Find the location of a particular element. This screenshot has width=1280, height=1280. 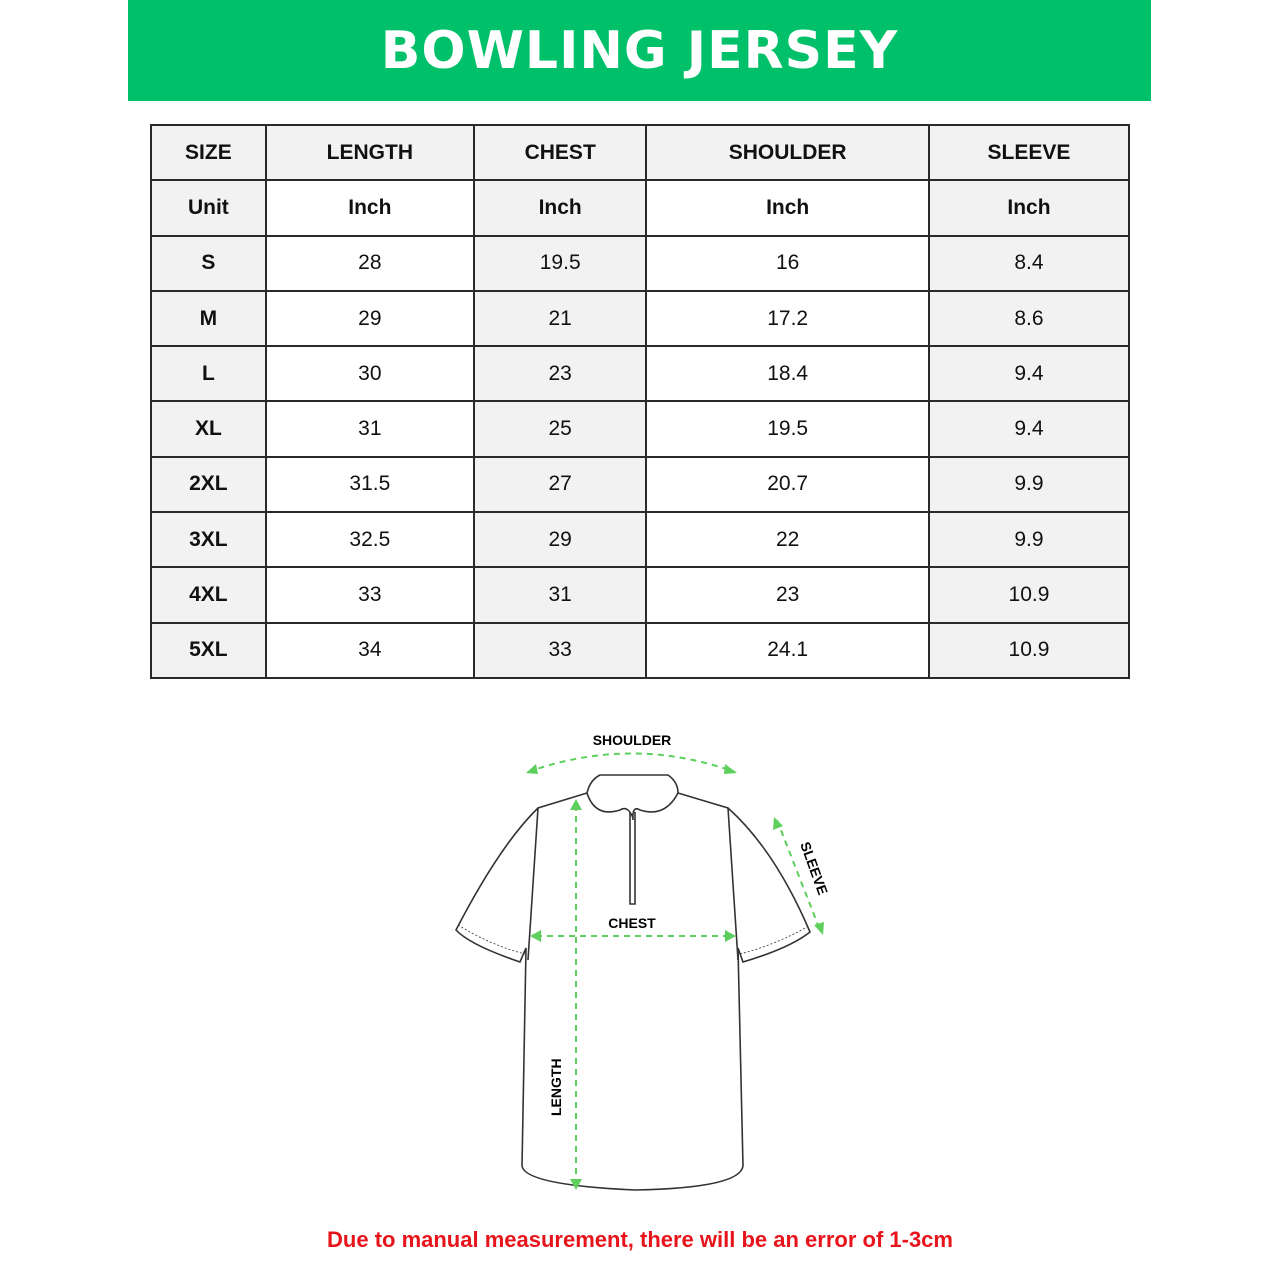

sleeve-label: SLEEVE is located at coordinates (814, 868).